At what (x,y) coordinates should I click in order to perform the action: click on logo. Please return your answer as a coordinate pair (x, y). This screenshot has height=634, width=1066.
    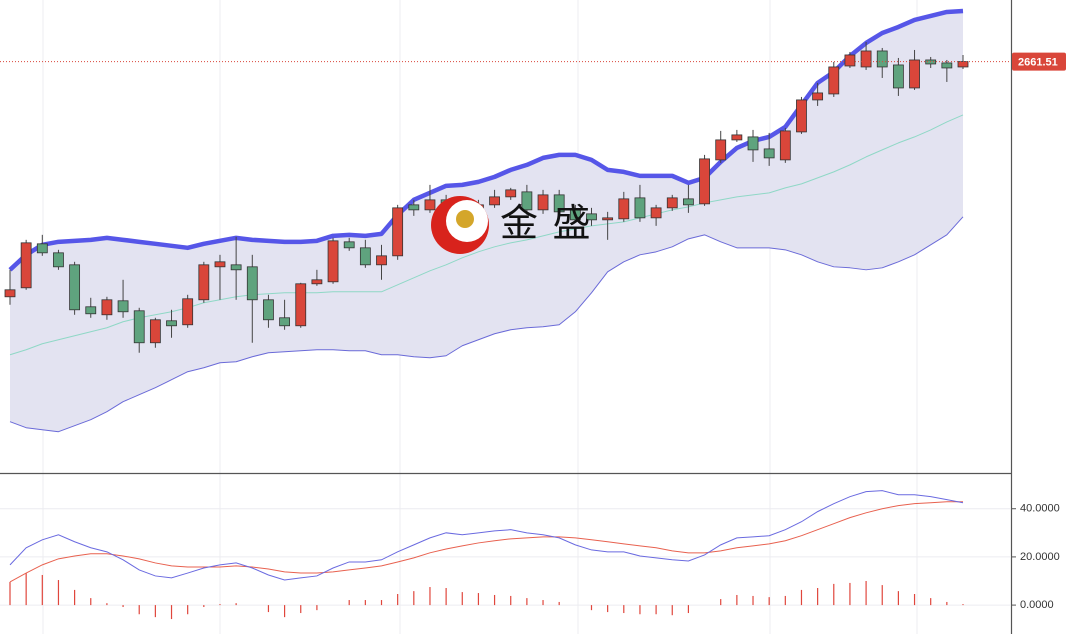
    Looking at the image, I should click on (460, 225).